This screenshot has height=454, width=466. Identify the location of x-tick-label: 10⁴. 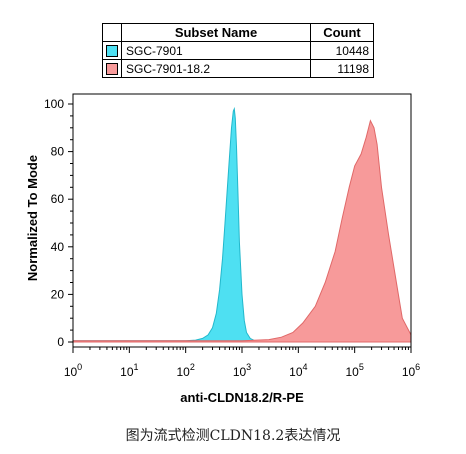
(298, 370).